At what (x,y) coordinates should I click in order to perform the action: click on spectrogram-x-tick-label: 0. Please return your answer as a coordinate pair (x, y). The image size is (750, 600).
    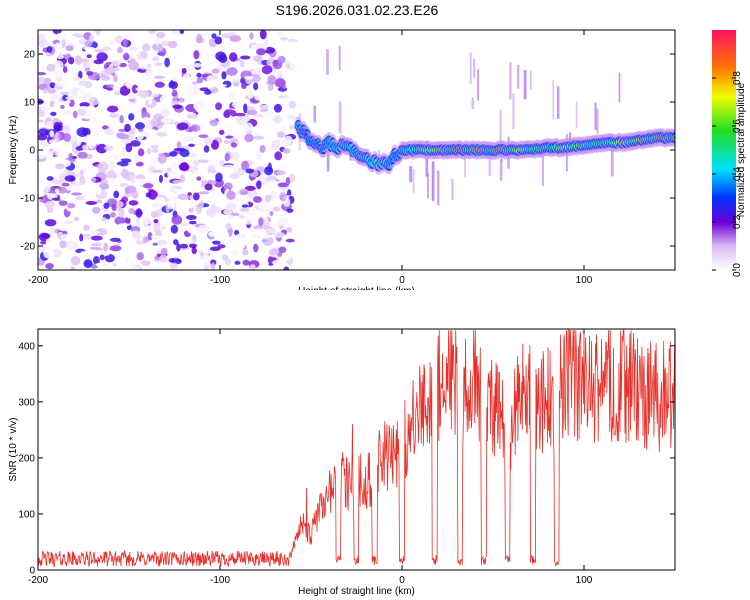
    Looking at the image, I should click on (402, 280).